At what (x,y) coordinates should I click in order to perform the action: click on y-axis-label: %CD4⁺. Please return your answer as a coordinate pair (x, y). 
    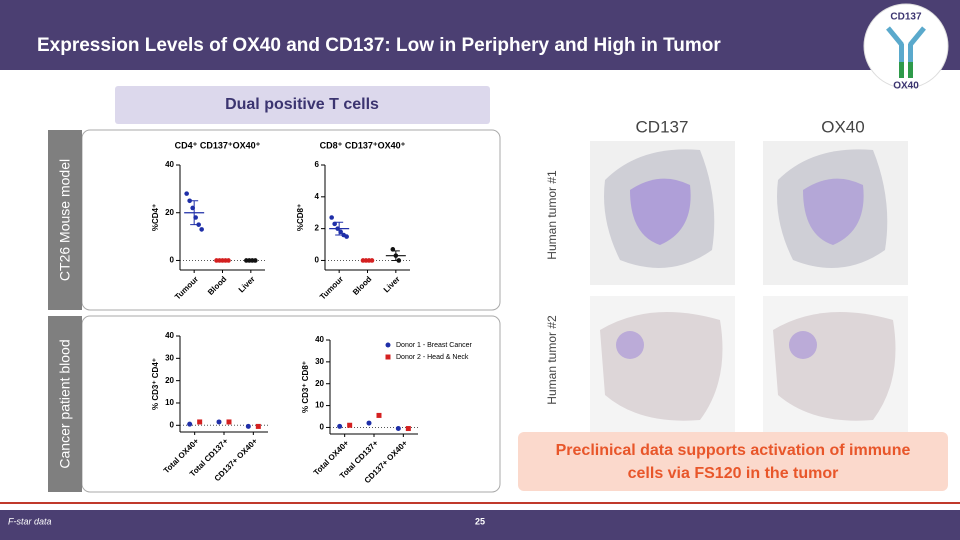
    Looking at the image, I should click on (155, 217).